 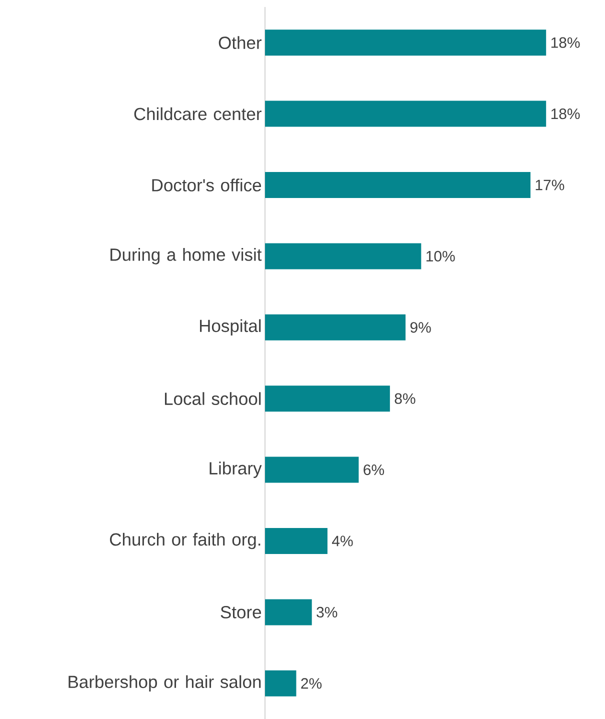 What do you see at coordinates (236, 470) in the screenshot?
I see `y-tick-label: Library` at bounding box center [236, 470].